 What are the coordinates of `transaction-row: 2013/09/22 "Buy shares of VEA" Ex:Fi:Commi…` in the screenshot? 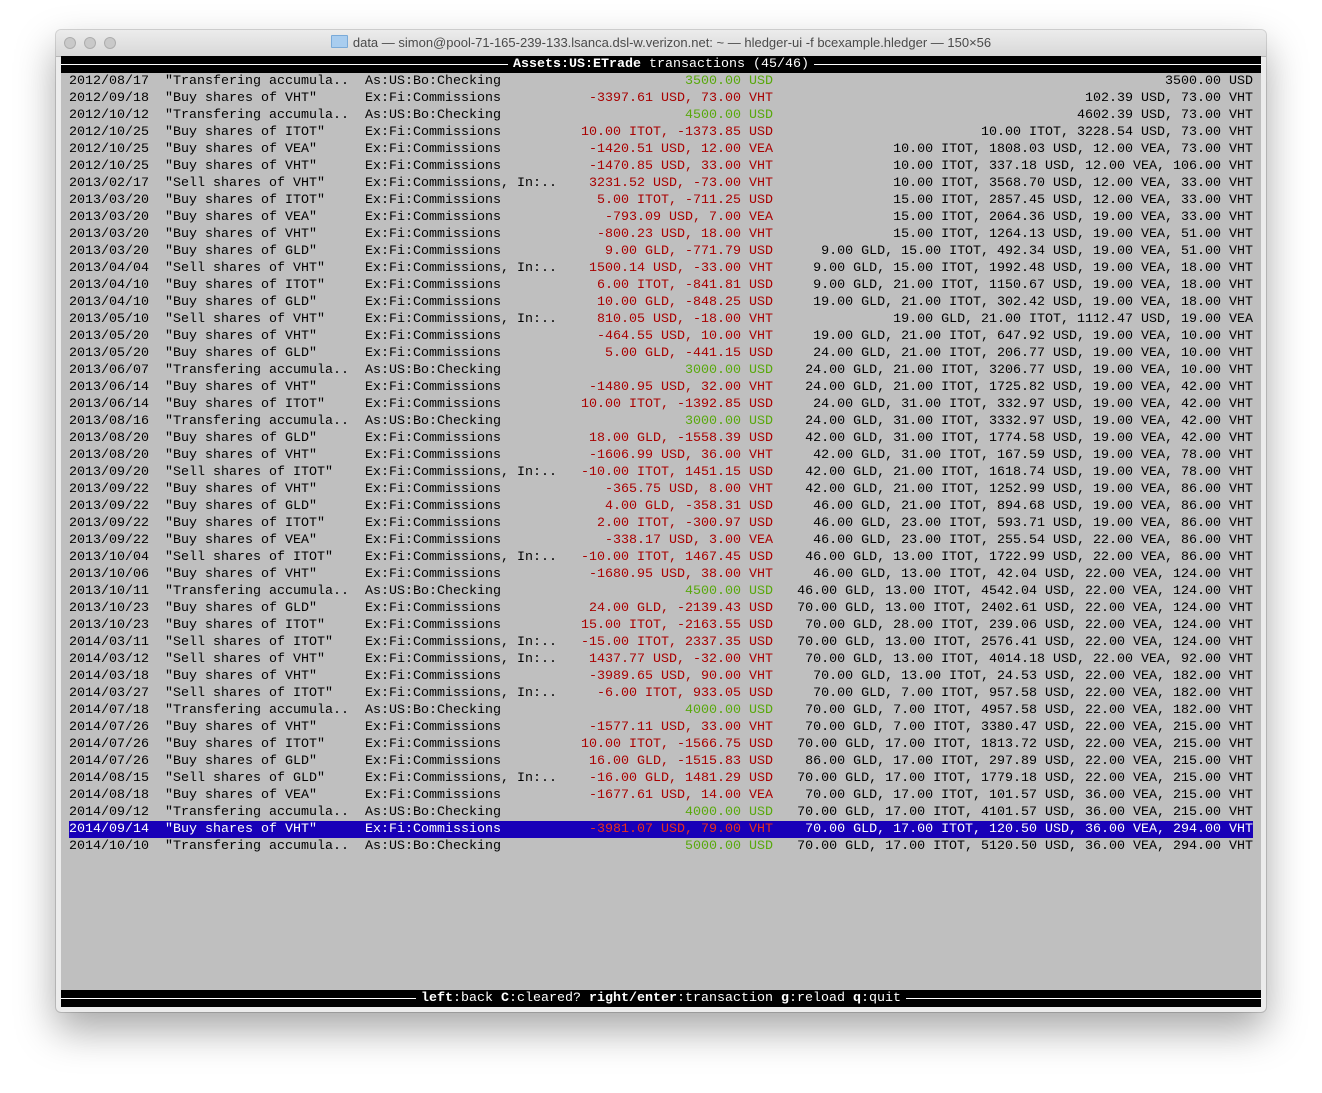 It's located at (661, 540).